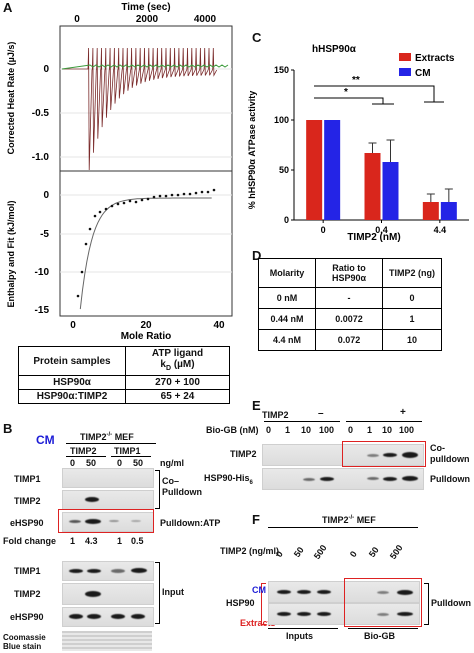 The width and height of the screenshot is (474, 653). Describe the element at coordinates (145, 67) in the screenshot. I see `baseline-trace` at that location.